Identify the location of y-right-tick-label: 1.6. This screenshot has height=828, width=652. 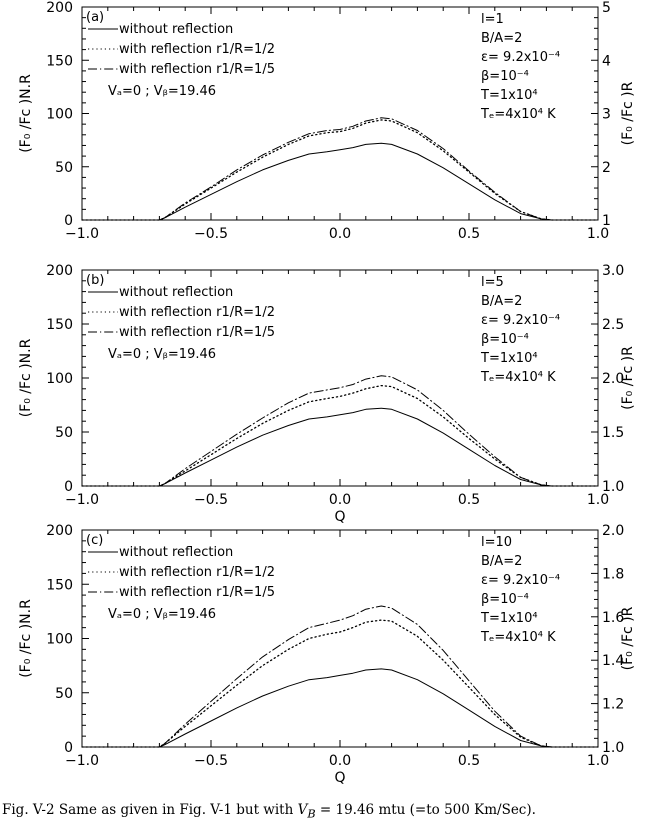
(613, 618).